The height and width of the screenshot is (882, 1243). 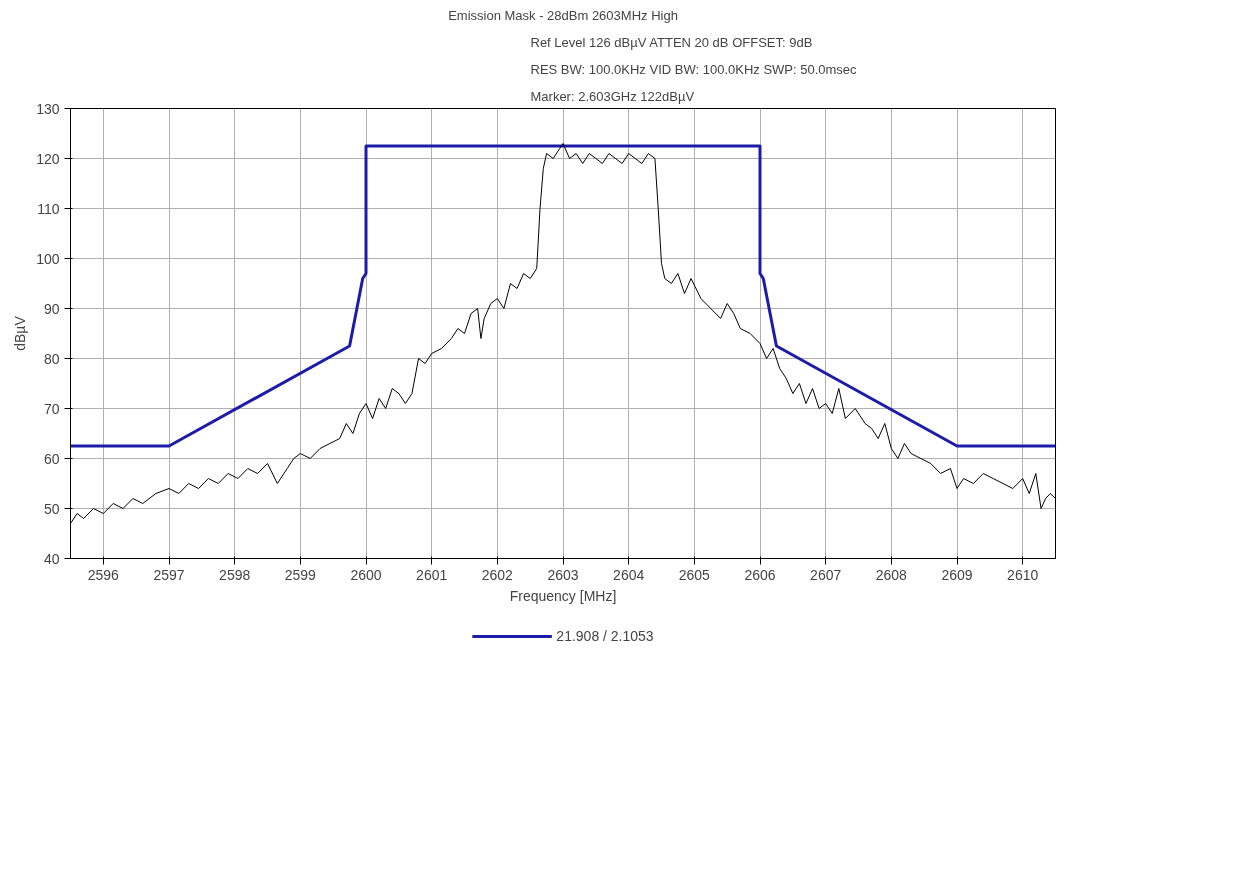 What do you see at coordinates (20, 333) in the screenshot?
I see `y-axis-title: dBµV` at bounding box center [20, 333].